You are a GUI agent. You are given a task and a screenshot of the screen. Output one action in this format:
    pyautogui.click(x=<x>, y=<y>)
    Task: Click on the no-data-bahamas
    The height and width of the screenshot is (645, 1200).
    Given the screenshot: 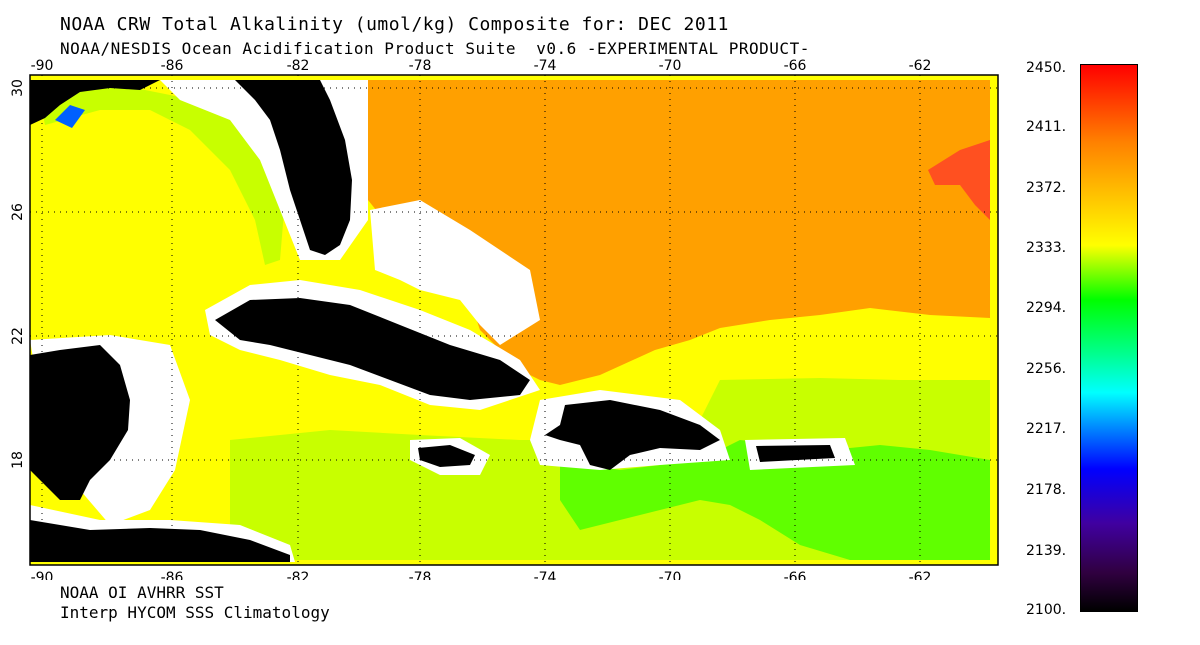 What is the action you would take?
    pyautogui.click(x=455, y=272)
    